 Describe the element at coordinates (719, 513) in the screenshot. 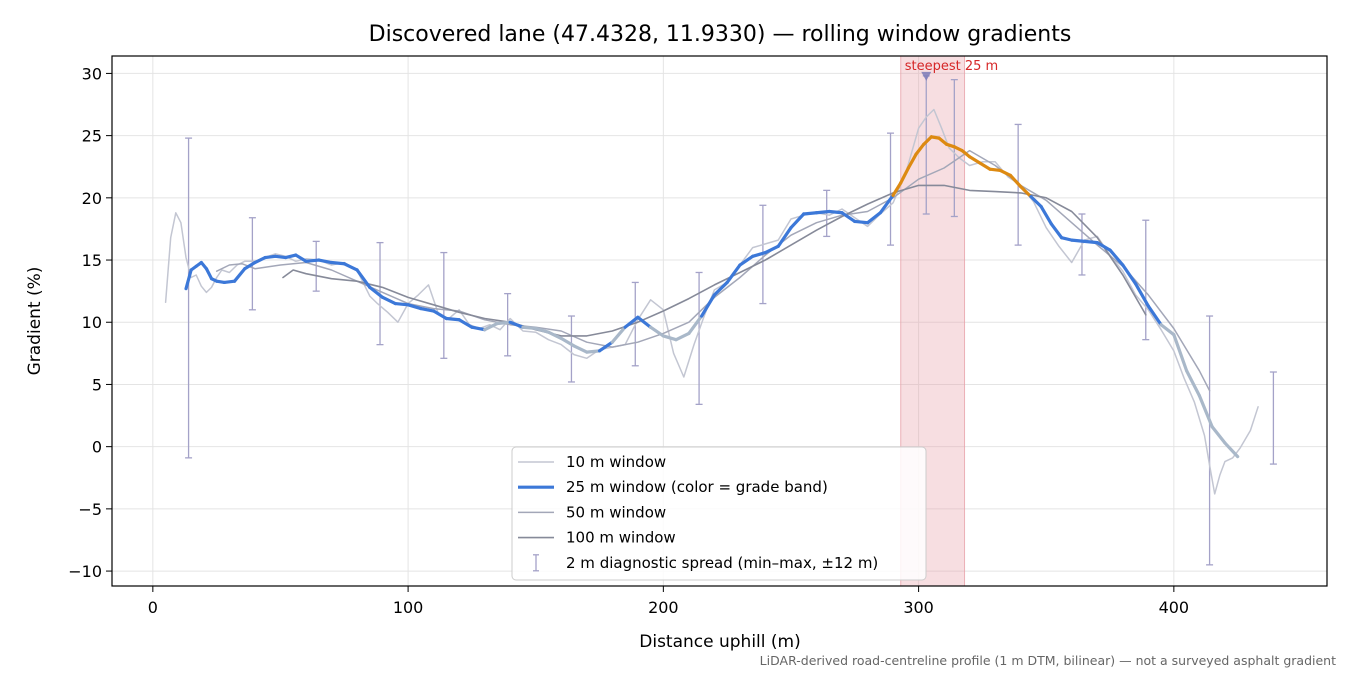

I see `legend-box` at that location.